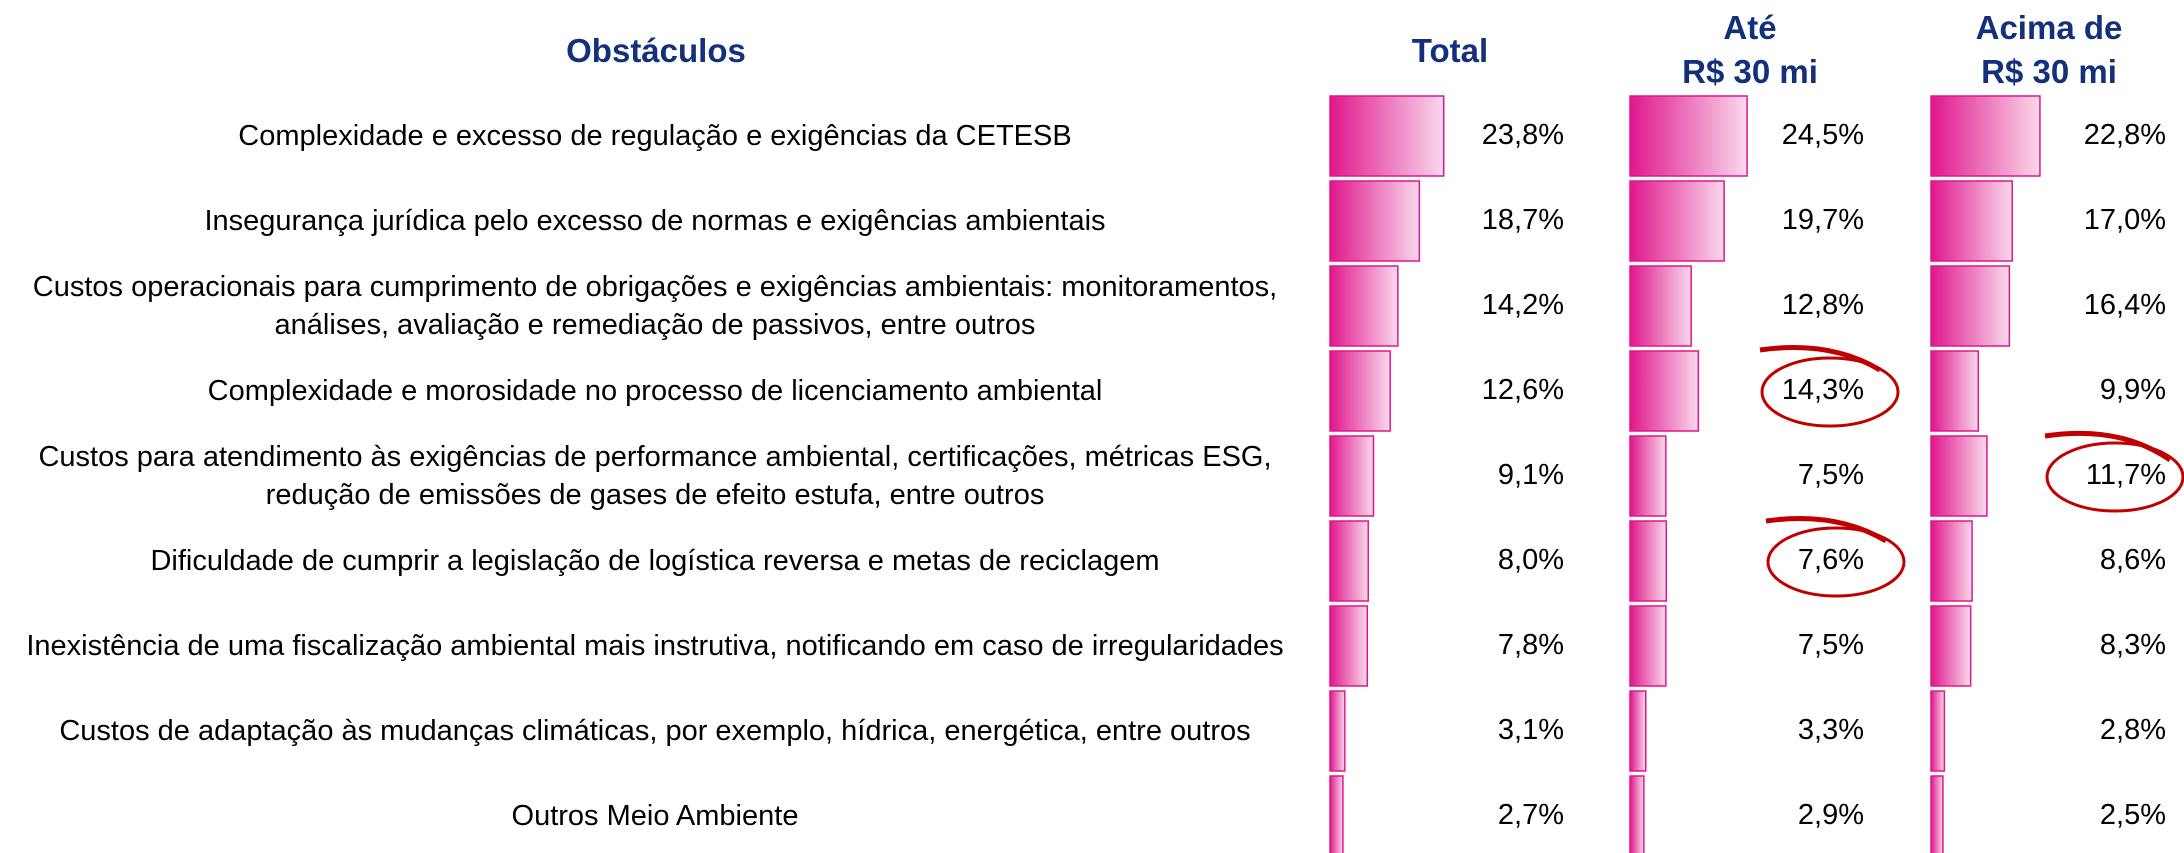 The height and width of the screenshot is (853, 2184). Describe the element at coordinates (2132, 645) in the screenshot. I see `value-label: 8,3%` at that location.